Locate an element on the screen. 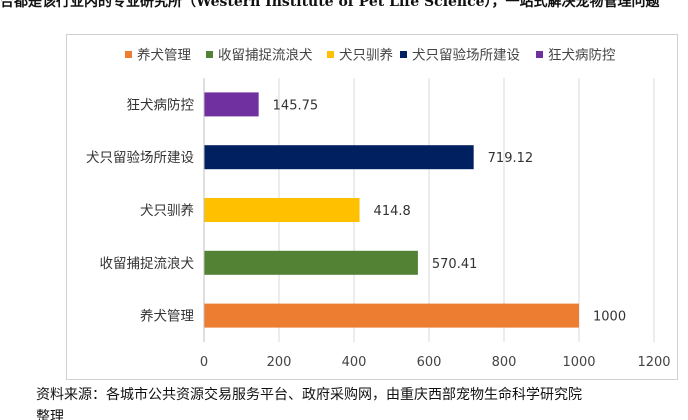 The image size is (688, 420). legend-label: 犬只留验场所建设 is located at coordinates (466, 56).